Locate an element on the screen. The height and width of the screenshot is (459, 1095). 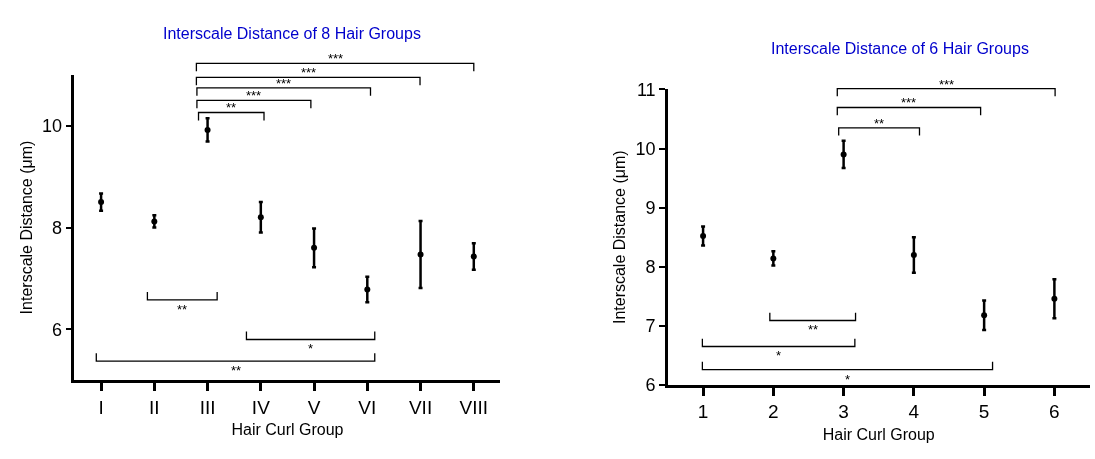
x-tick-label: V is located at coordinates (314, 407).